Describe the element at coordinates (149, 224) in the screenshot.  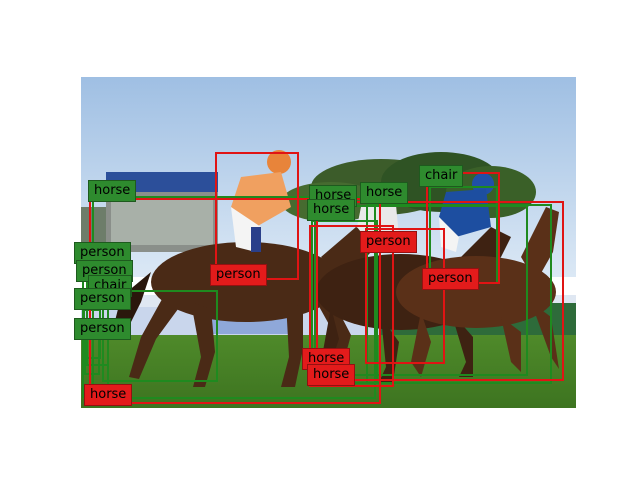
I see `grandstand-billboard` at that location.